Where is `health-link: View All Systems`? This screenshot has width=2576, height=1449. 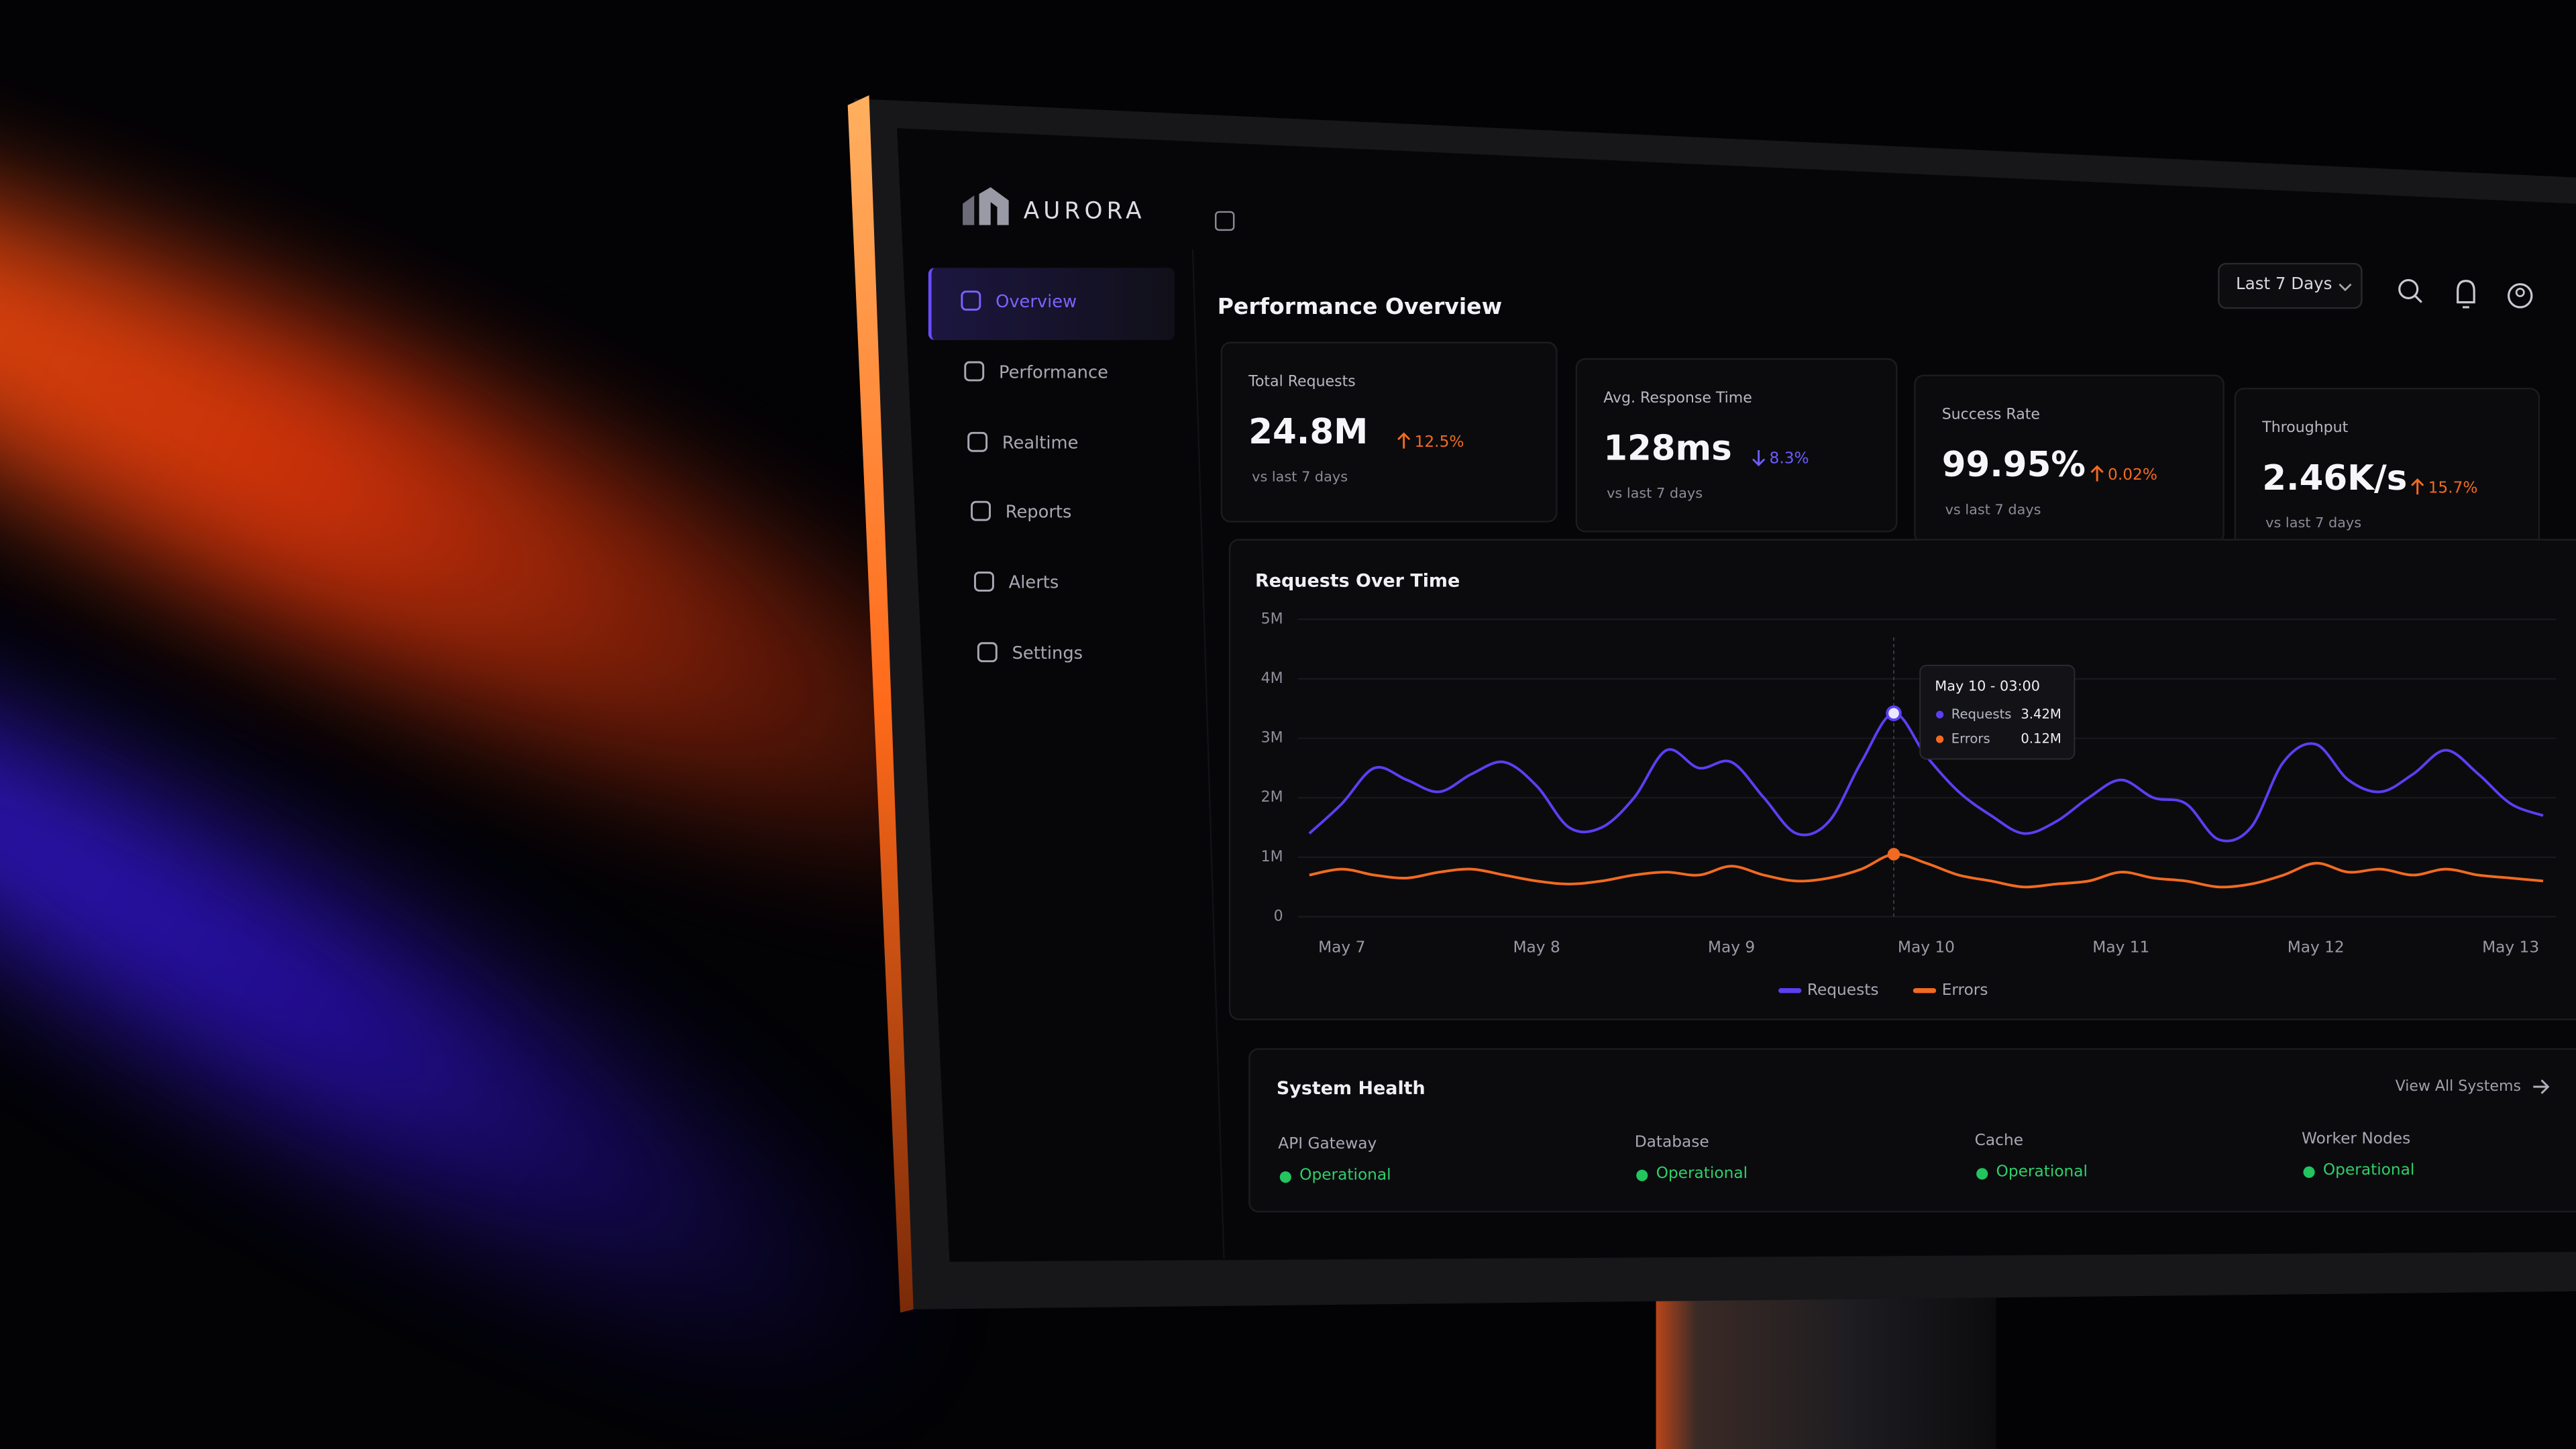 health-link: View All Systems is located at coordinates (2458, 1087).